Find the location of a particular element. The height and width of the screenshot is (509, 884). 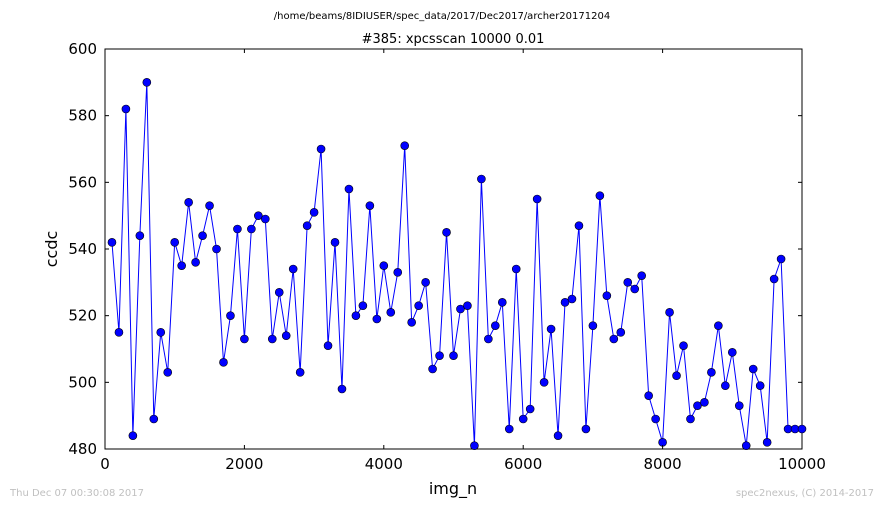

x-axis-label: img_n is located at coordinates (453, 489).